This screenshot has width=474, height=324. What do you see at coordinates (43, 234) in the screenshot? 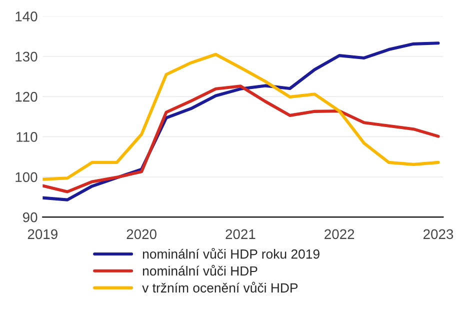
I see `x-tick-label: 2019` at bounding box center [43, 234].